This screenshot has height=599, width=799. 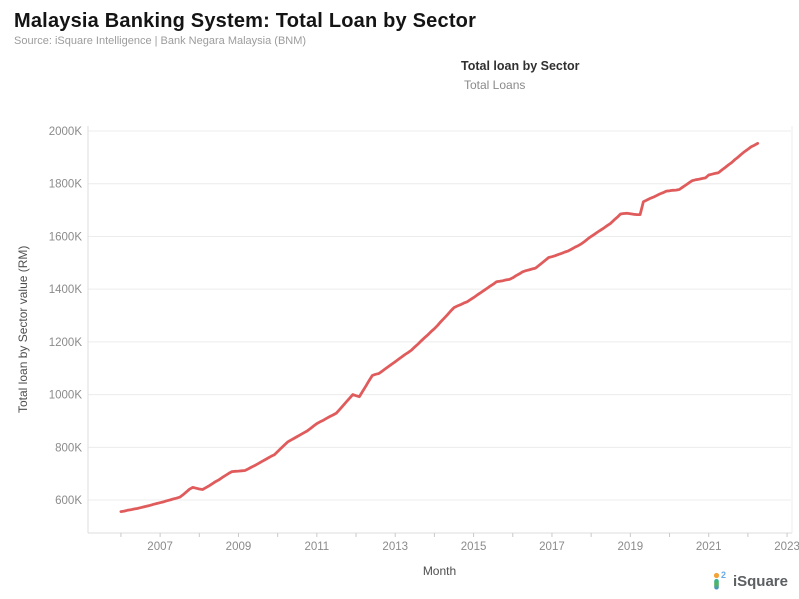 I want to click on y-tick-label: 2000K, so click(x=66, y=132).